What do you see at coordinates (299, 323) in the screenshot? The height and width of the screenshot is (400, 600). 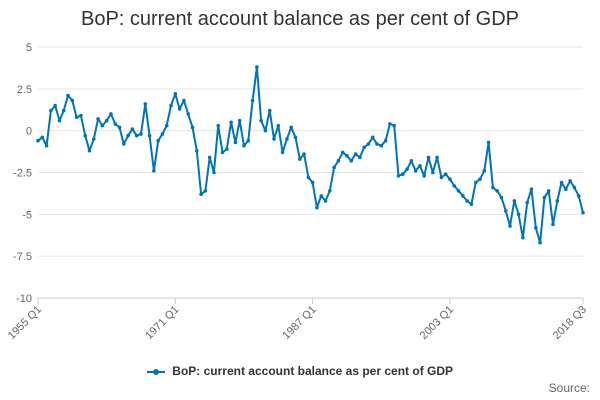 I see `x-tick-label: 1987 Q1` at bounding box center [299, 323].